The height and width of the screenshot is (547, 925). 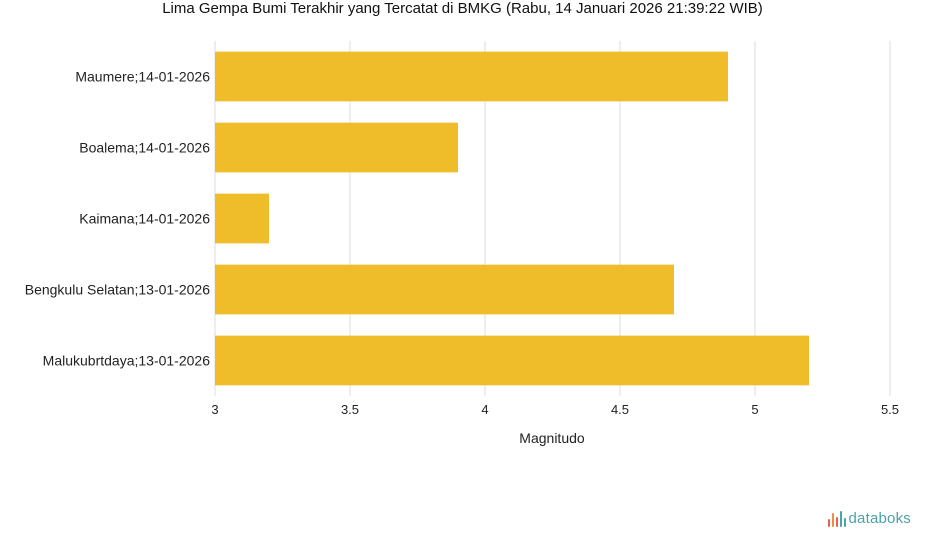 I want to click on x-tick-label: 3.5, so click(x=350, y=409).